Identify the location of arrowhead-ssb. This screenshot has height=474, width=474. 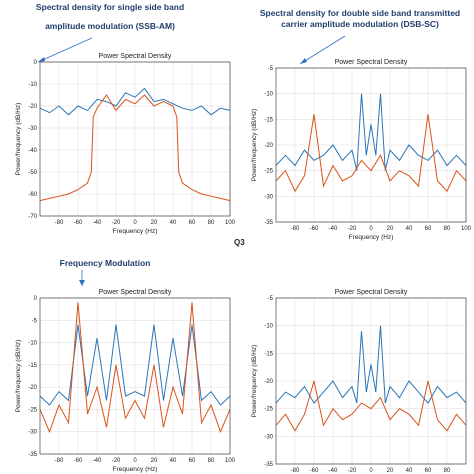
(41, 59).